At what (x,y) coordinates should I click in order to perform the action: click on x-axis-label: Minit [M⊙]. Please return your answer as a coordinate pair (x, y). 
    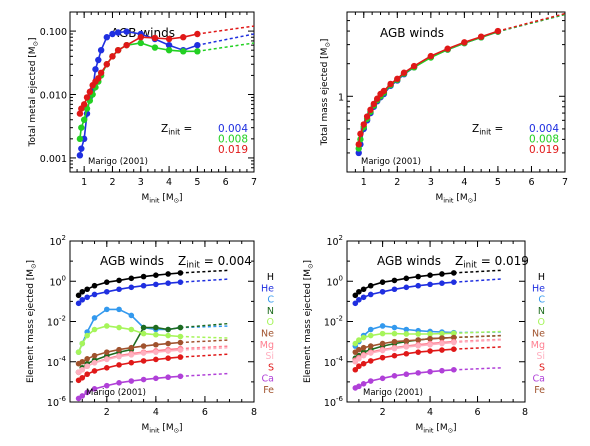
    Looking at the image, I should click on (435, 429).